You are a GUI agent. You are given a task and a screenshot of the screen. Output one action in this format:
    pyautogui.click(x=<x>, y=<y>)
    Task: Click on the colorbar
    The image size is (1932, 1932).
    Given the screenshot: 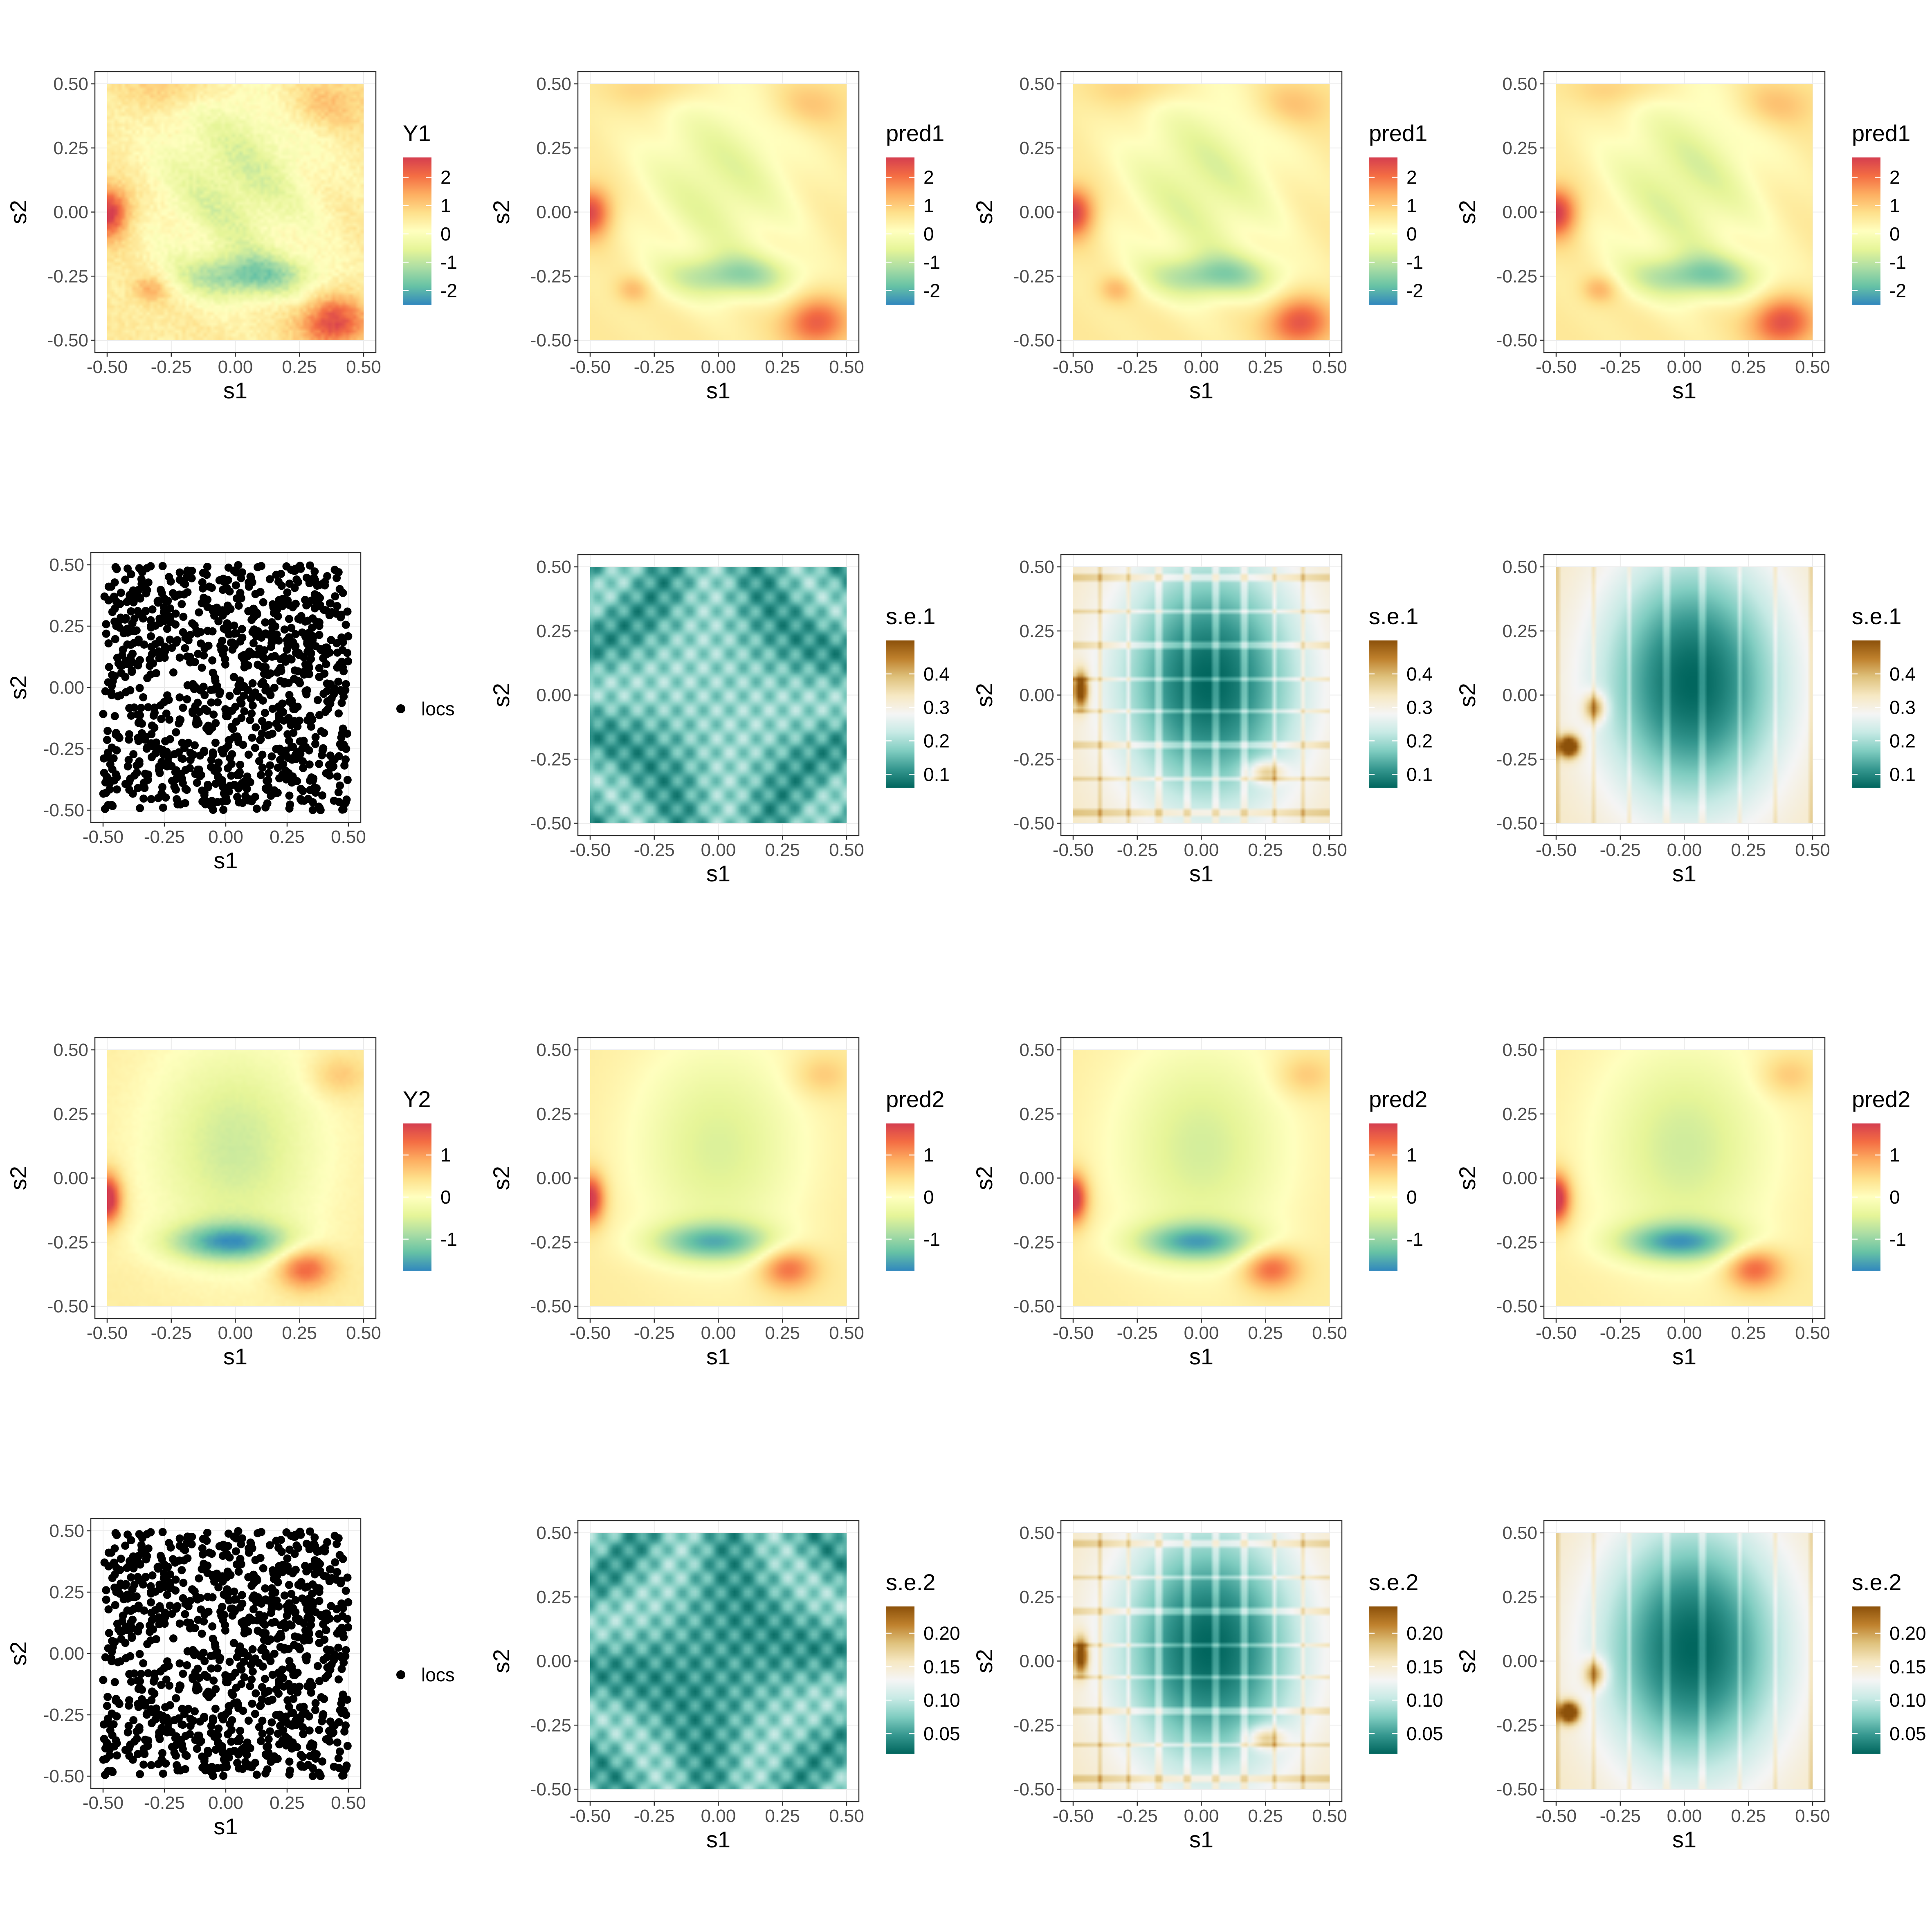 What is the action you would take?
    pyautogui.click(x=1866, y=1680)
    